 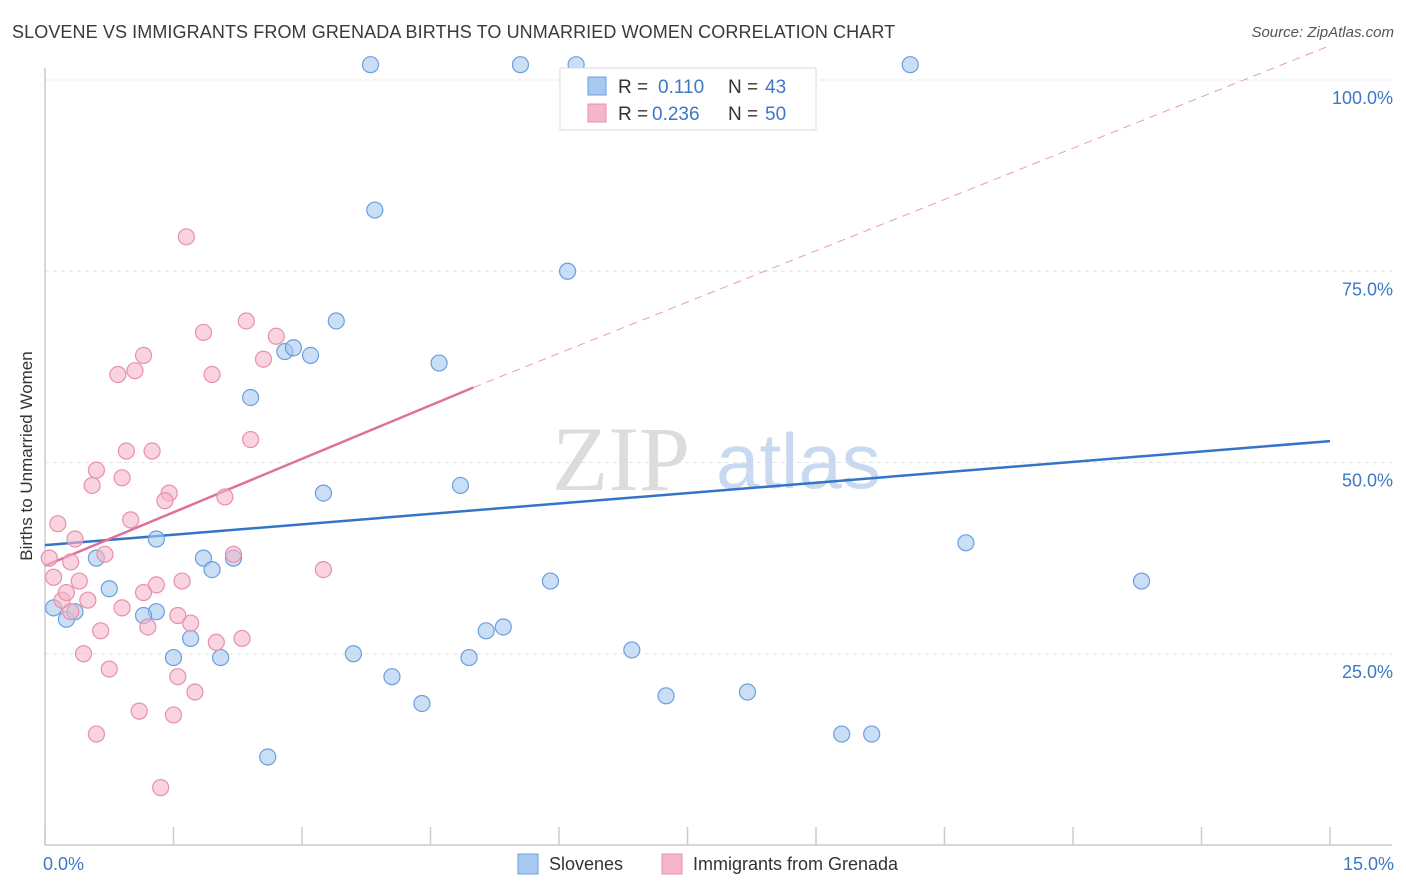 I want to click on y-tick-label-100: 100.0%, so click(x=1362, y=98).